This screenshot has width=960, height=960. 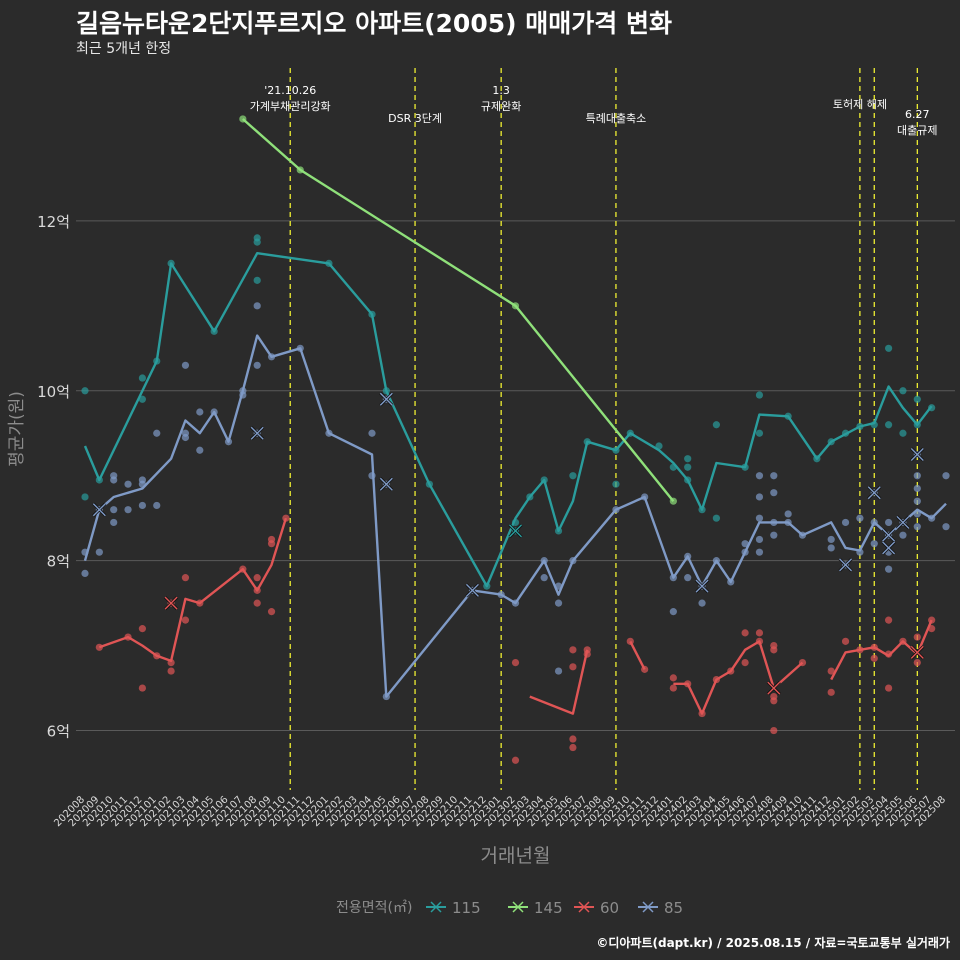 I want to click on legend-label-145: 145, so click(x=548, y=908).